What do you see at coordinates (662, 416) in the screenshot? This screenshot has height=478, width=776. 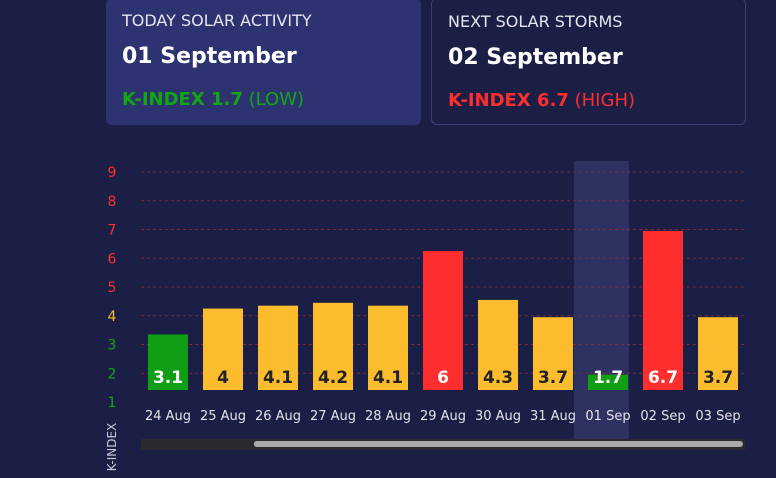 I see `x-tick-label: 02 Sep` at bounding box center [662, 416].